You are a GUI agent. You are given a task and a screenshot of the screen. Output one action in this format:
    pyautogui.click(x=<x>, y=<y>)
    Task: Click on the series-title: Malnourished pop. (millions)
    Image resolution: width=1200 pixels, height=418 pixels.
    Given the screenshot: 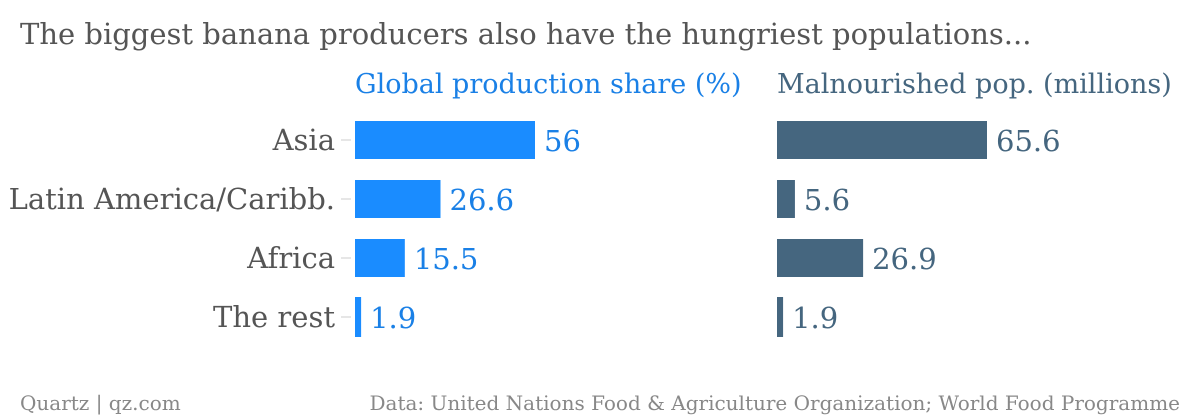 What is the action you would take?
    pyautogui.click(x=974, y=84)
    